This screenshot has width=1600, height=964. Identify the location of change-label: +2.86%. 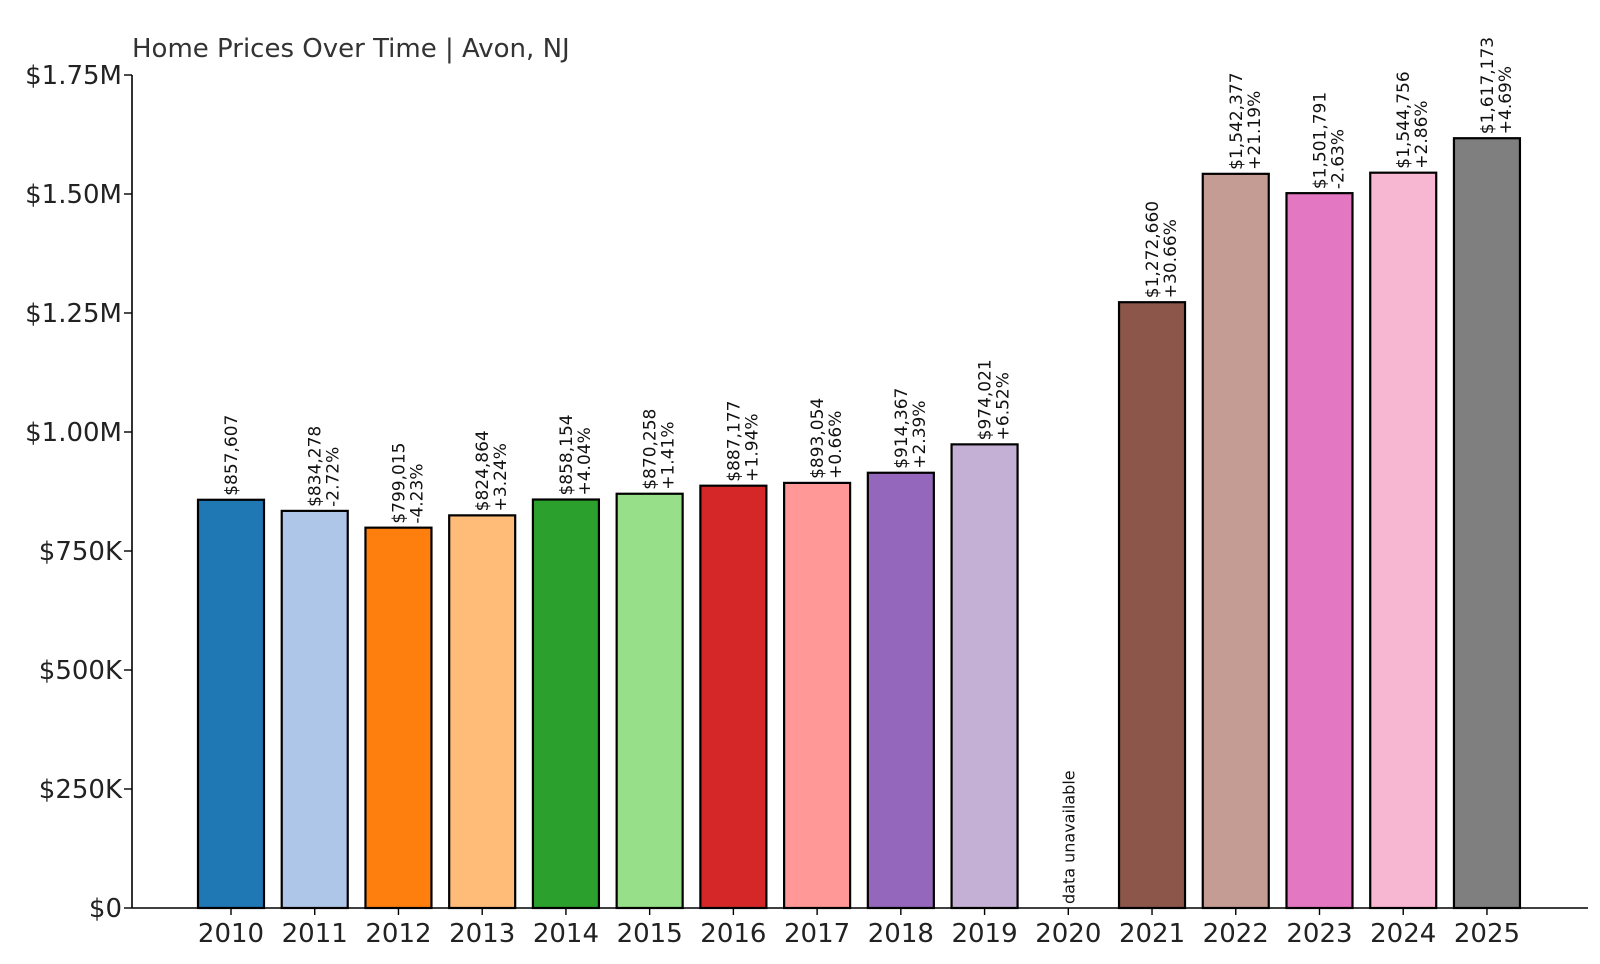
(1422, 134).